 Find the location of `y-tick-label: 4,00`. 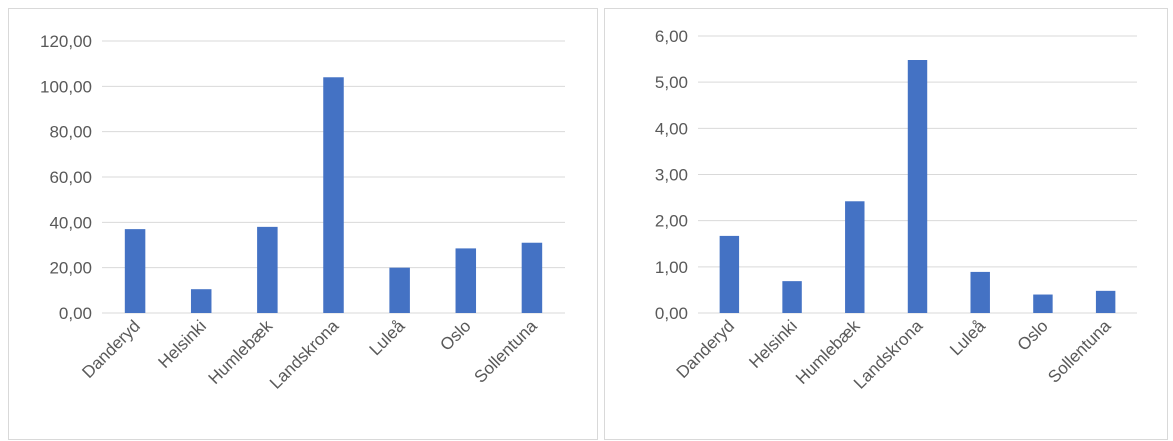

y-tick-label: 4,00 is located at coordinates (671, 128).